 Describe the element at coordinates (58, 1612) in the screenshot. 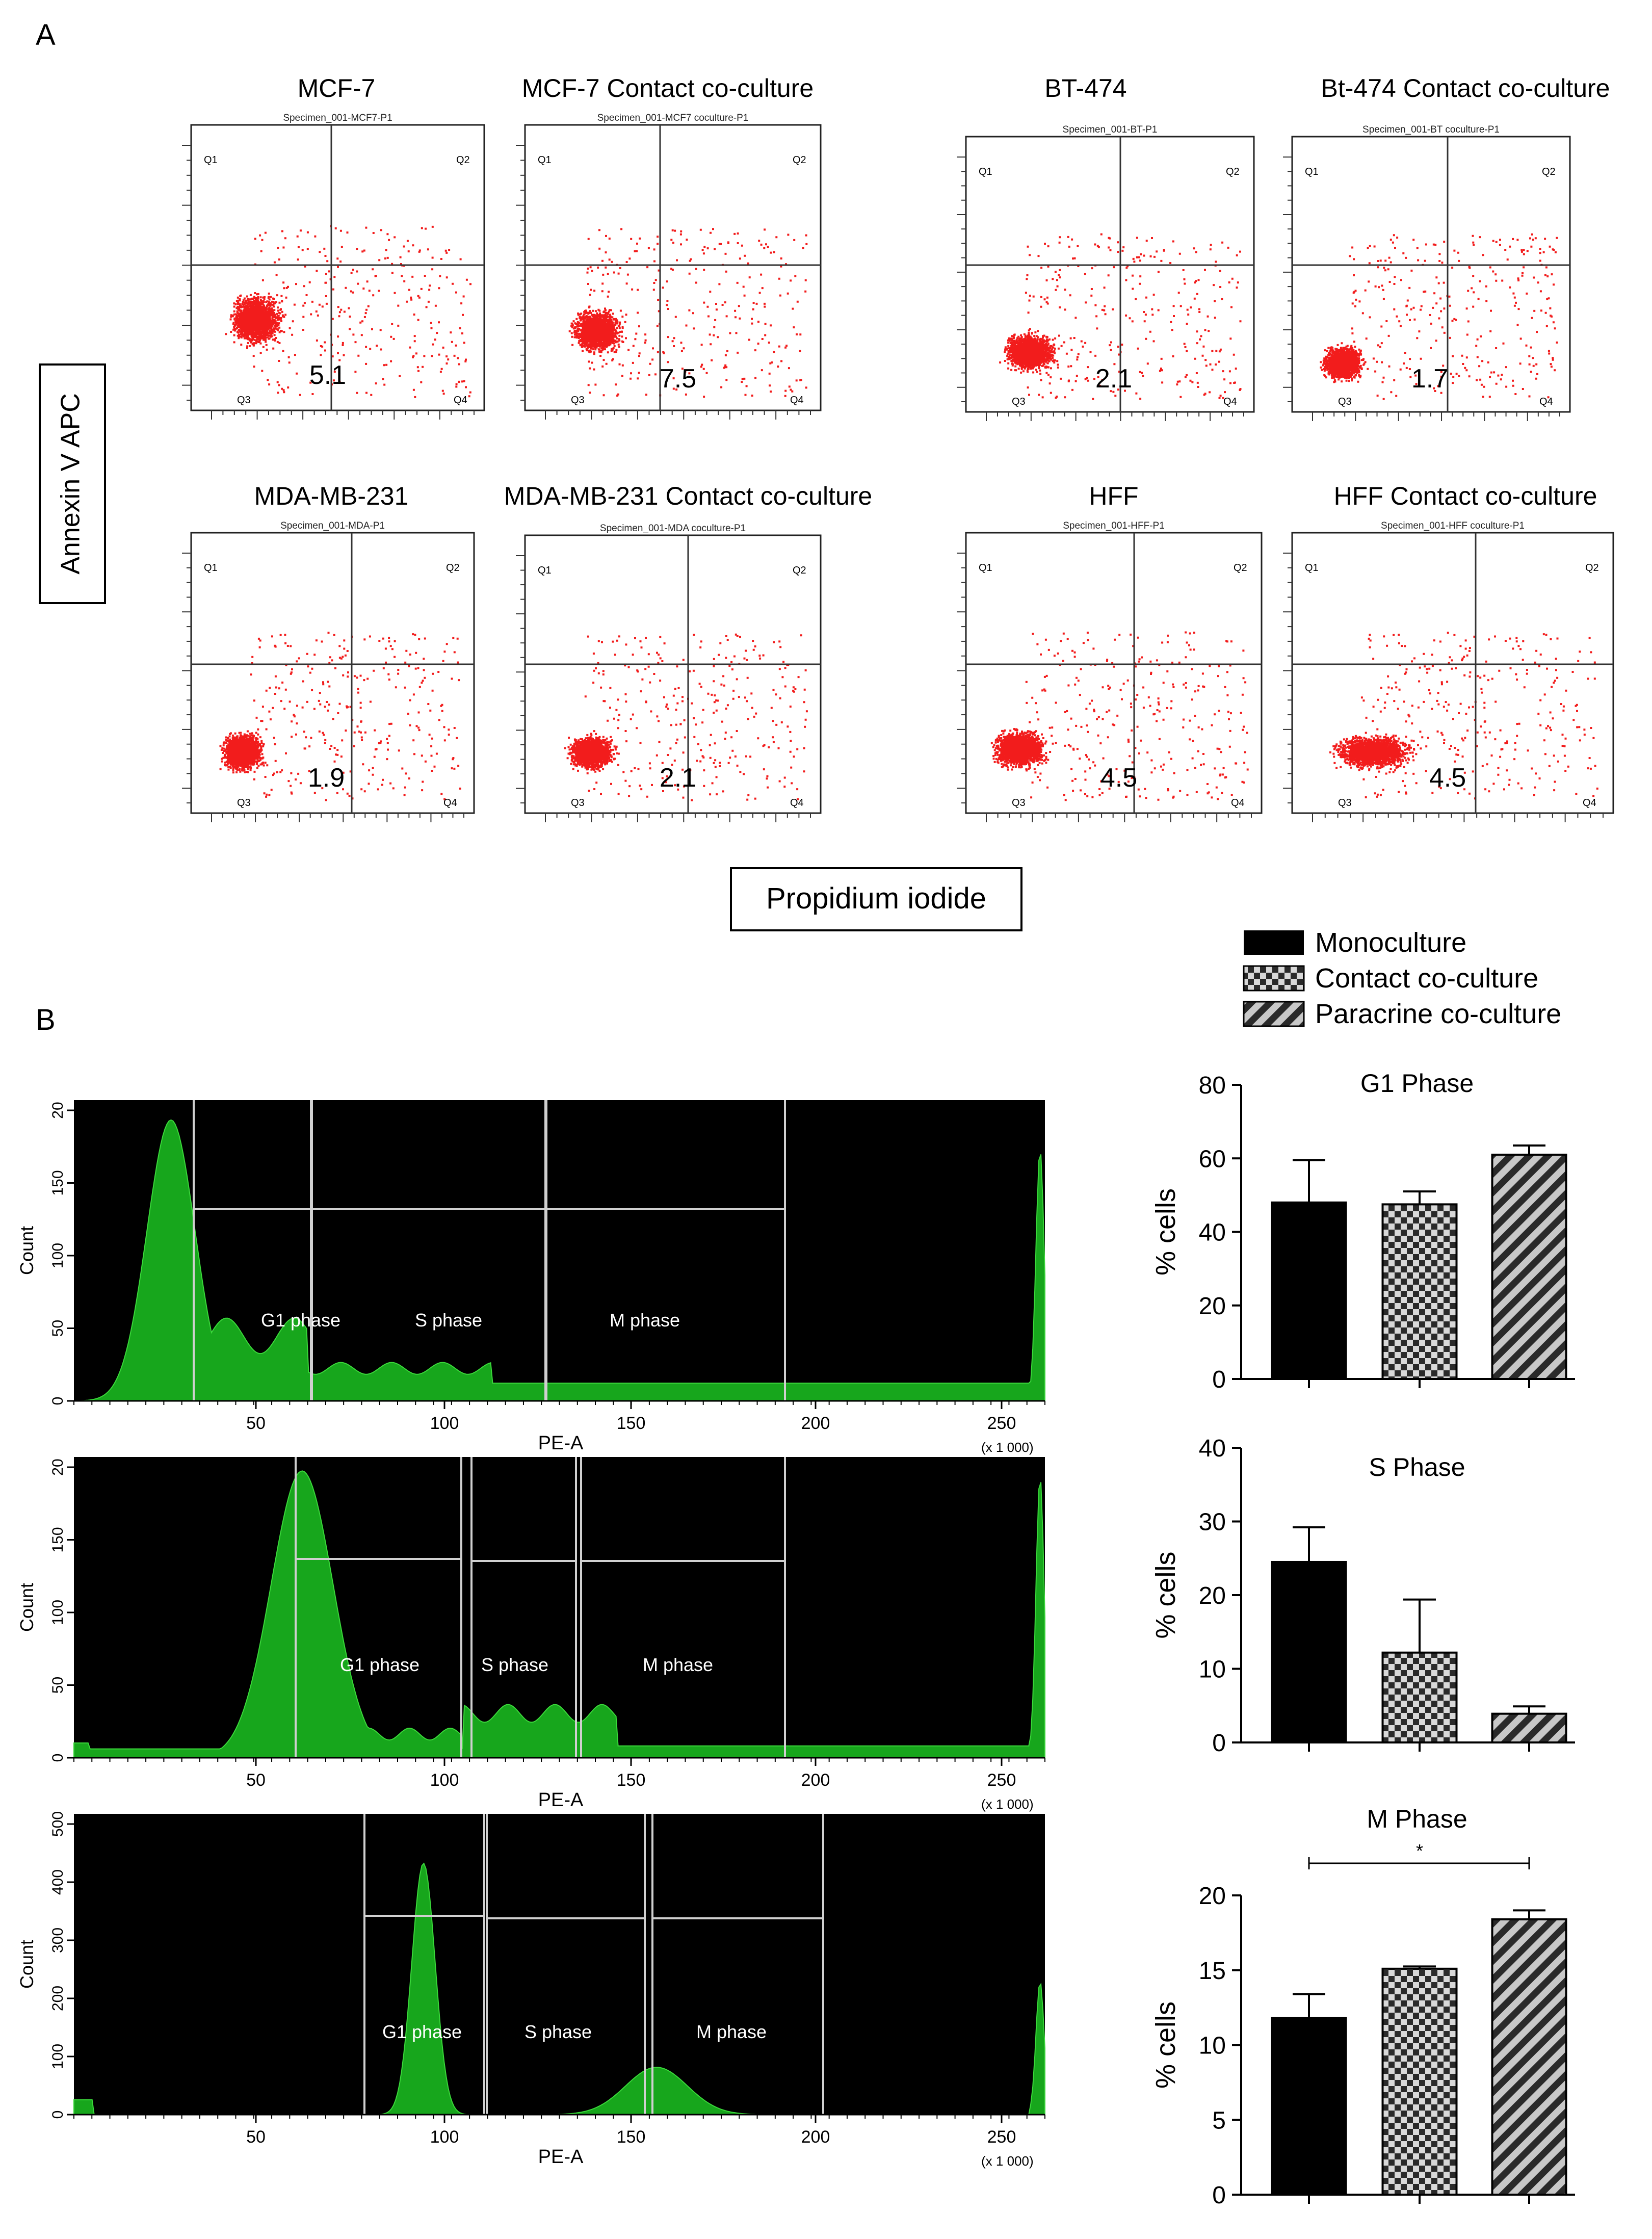

I see `y-tick-label: 100` at that location.